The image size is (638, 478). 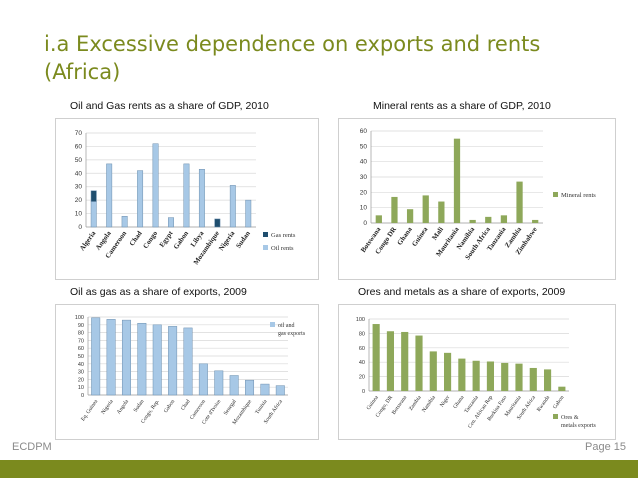 I want to click on chart1-legend-label: Oil rents, so click(x=282, y=248).